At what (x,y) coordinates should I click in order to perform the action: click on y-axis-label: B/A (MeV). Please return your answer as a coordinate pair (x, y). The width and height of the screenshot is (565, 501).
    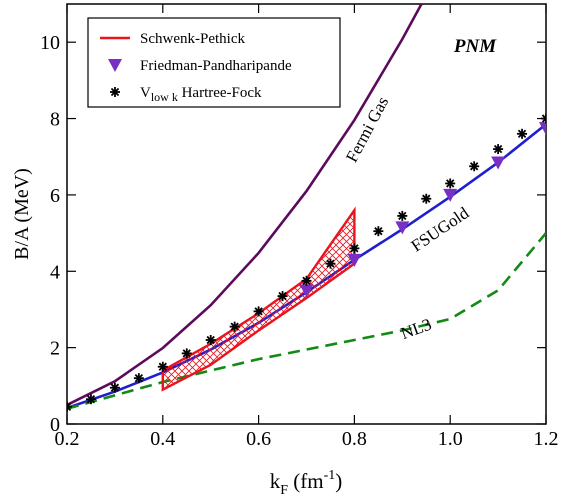
    Looking at the image, I should click on (22, 214).